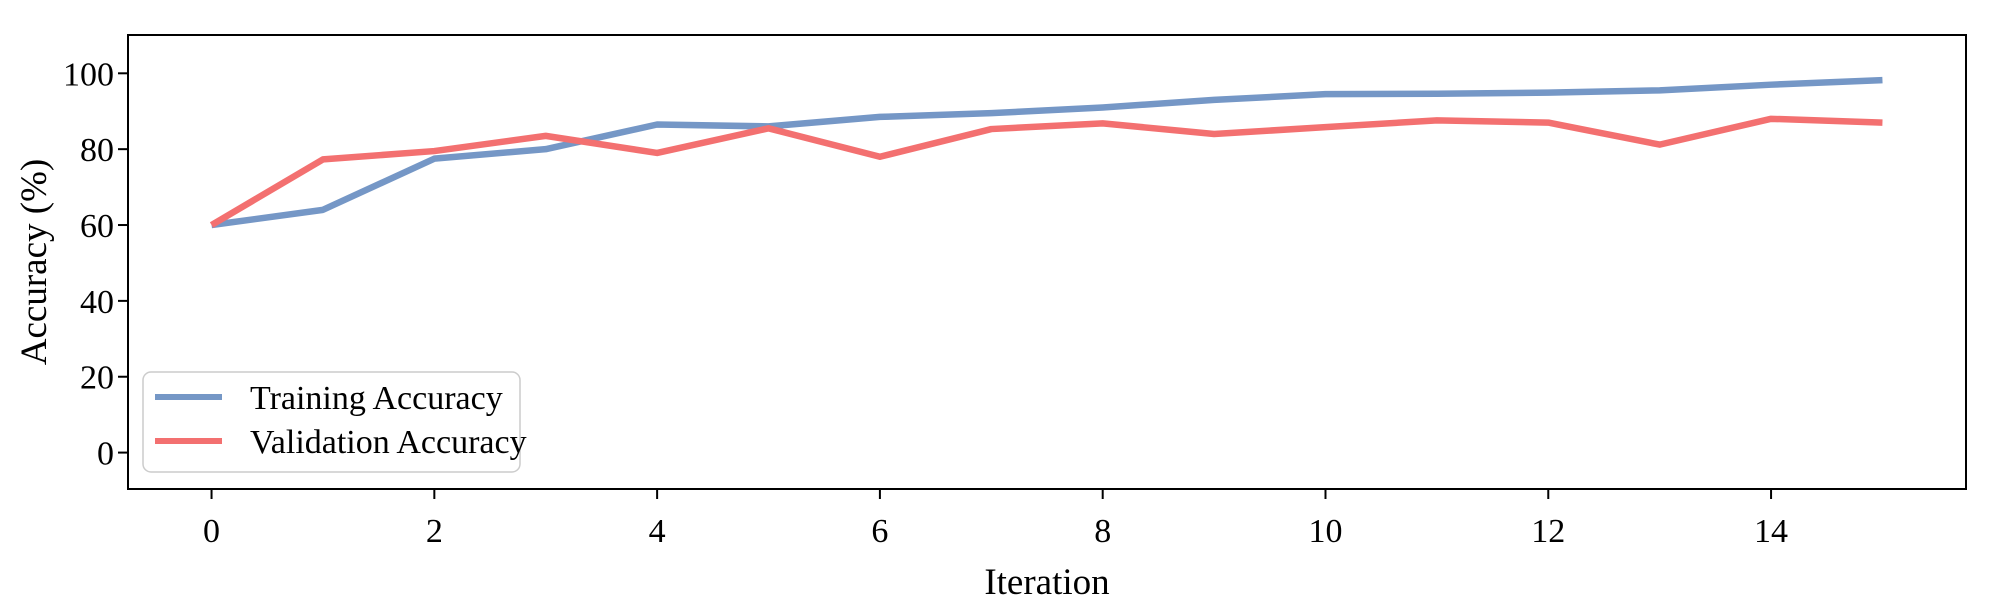  What do you see at coordinates (1548, 531) in the screenshot?
I see `x-tick-label: 12` at bounding box center [1548, 531].